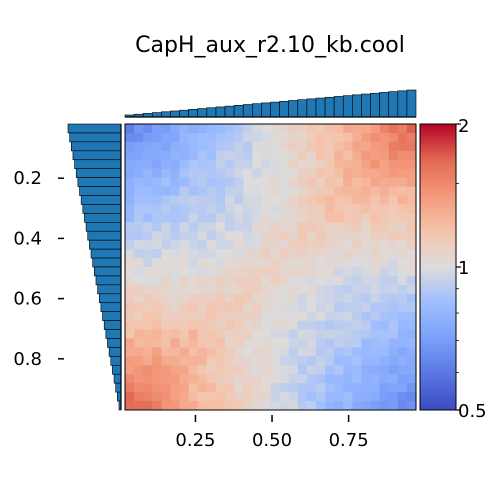 Image resolution: width=500 pixels, height=500 pixels. Describe the element at coordinates (357, 106) in the screenshot. I see `top-marginal-bar` at that location.